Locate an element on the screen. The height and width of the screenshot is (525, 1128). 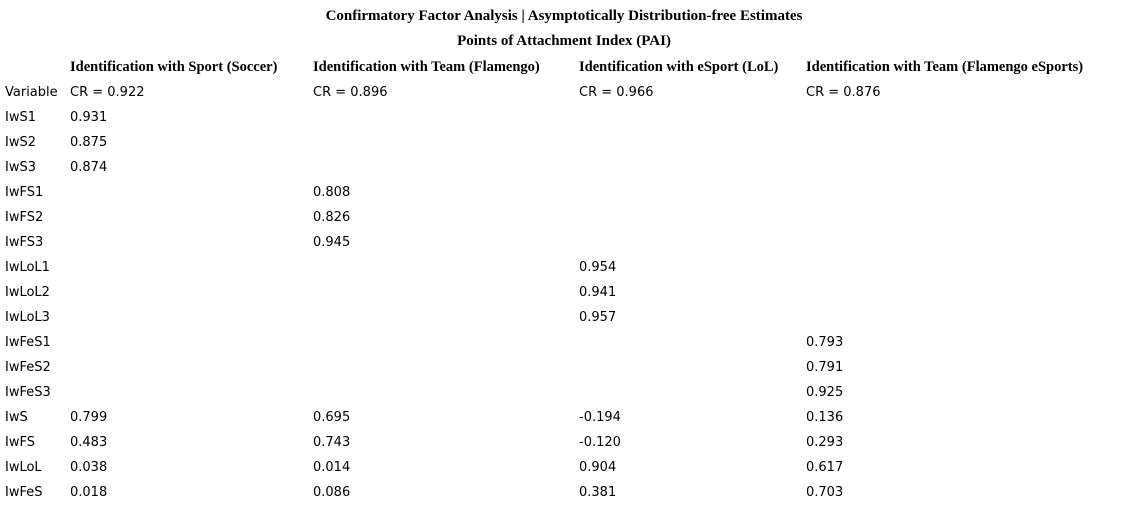
variable-cell: IwFeS2 is located at coordinates (28, 367).